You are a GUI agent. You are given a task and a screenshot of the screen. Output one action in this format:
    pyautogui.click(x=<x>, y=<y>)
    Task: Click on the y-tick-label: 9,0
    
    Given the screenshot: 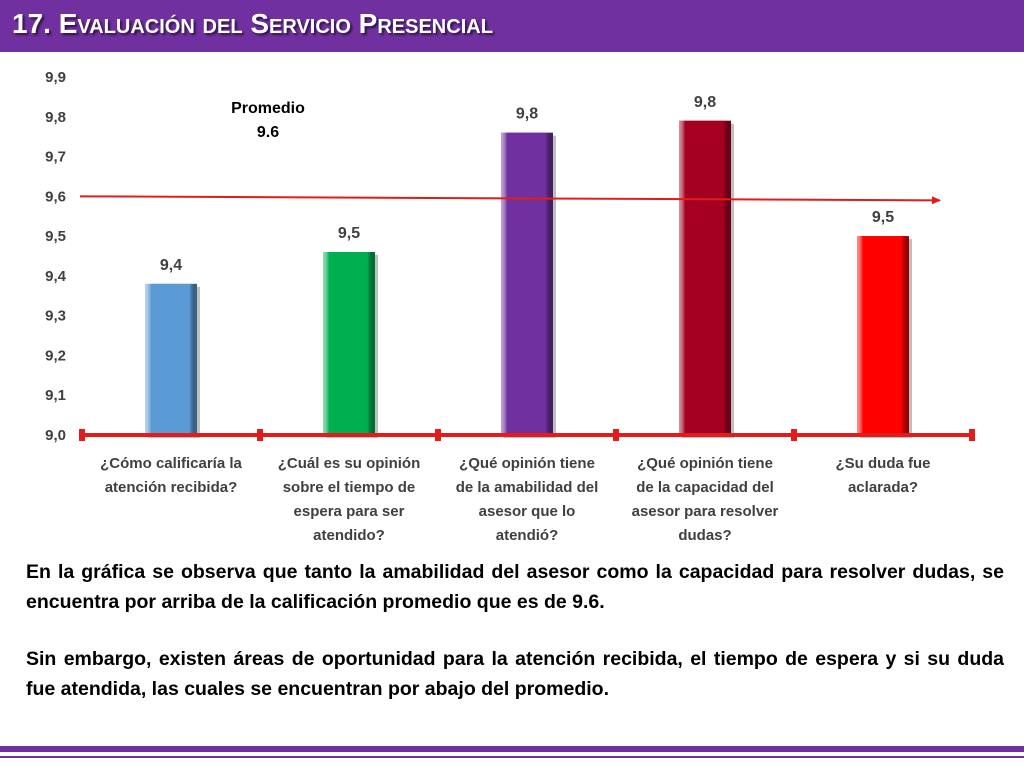 What is the action you would take?
    pyautogui.click(x=55, y=435)
    